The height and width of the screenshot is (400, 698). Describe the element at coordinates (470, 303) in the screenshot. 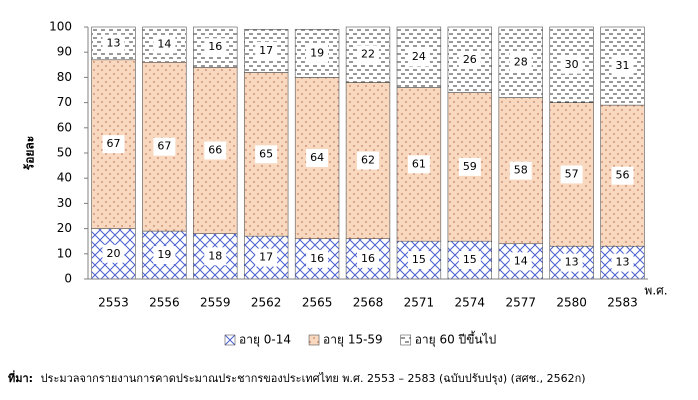

I see `x-tick-label: 2574` at that location.